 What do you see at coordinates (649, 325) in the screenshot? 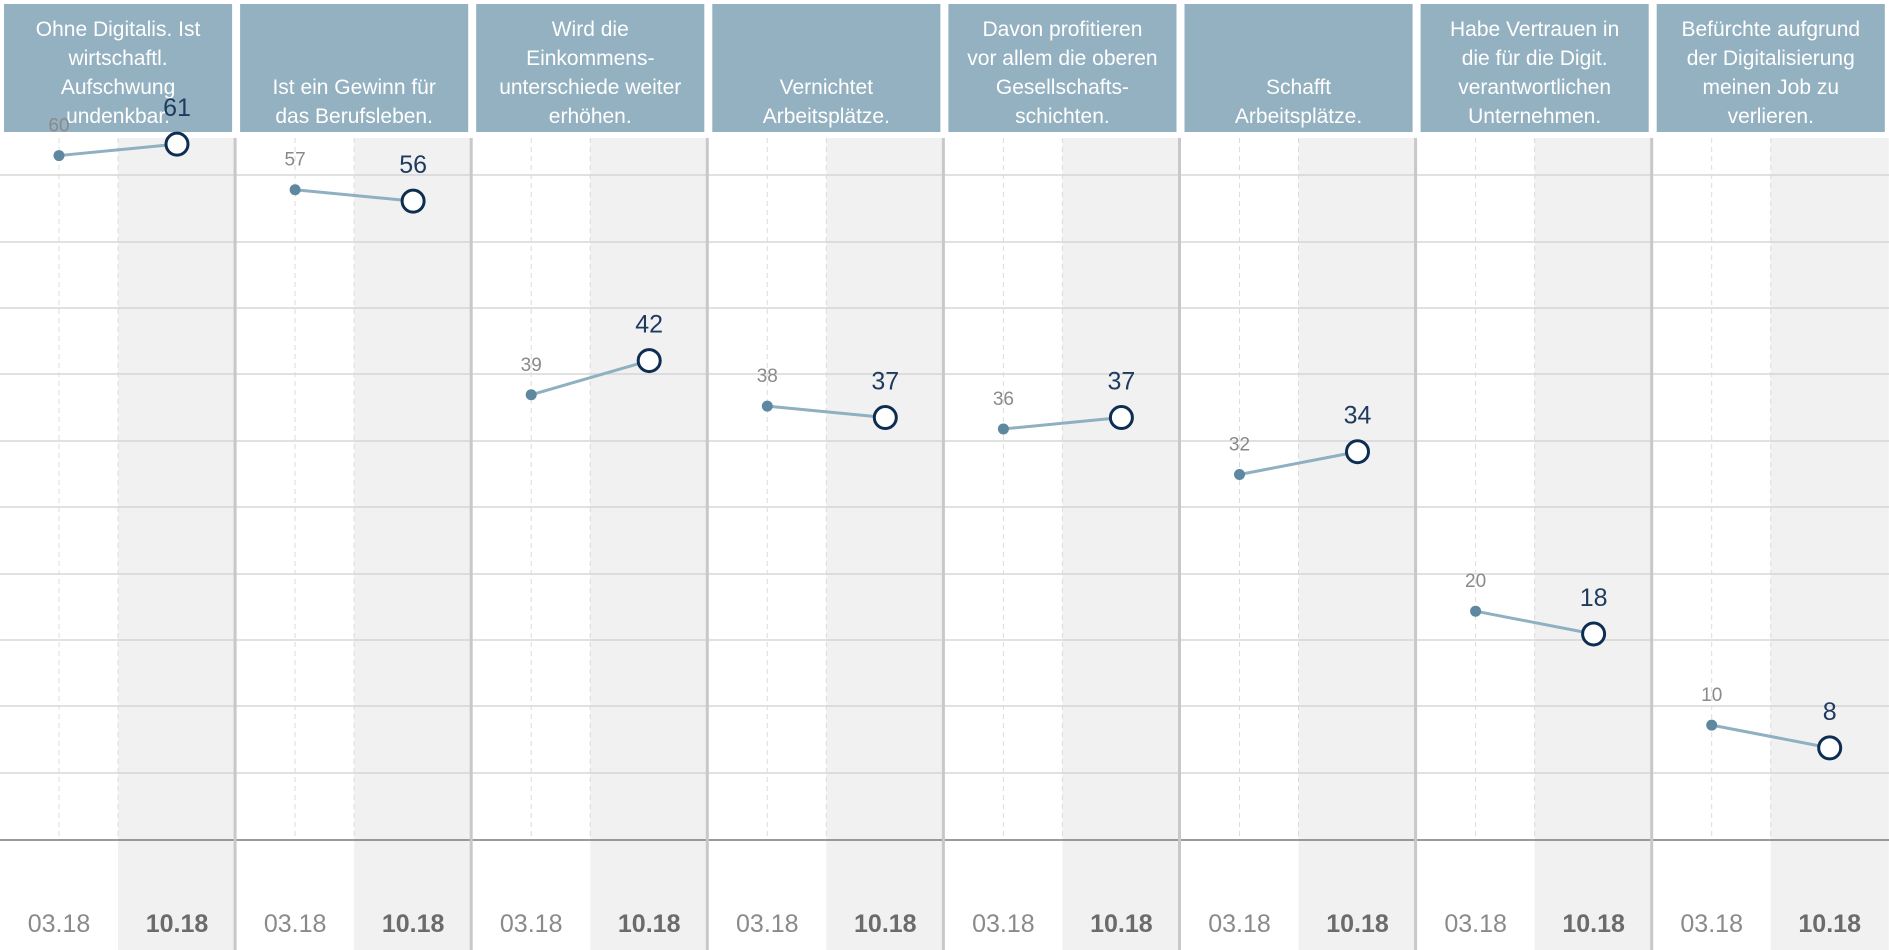
I see `value-label-10-18: 42` at bounding box center [649, 325].